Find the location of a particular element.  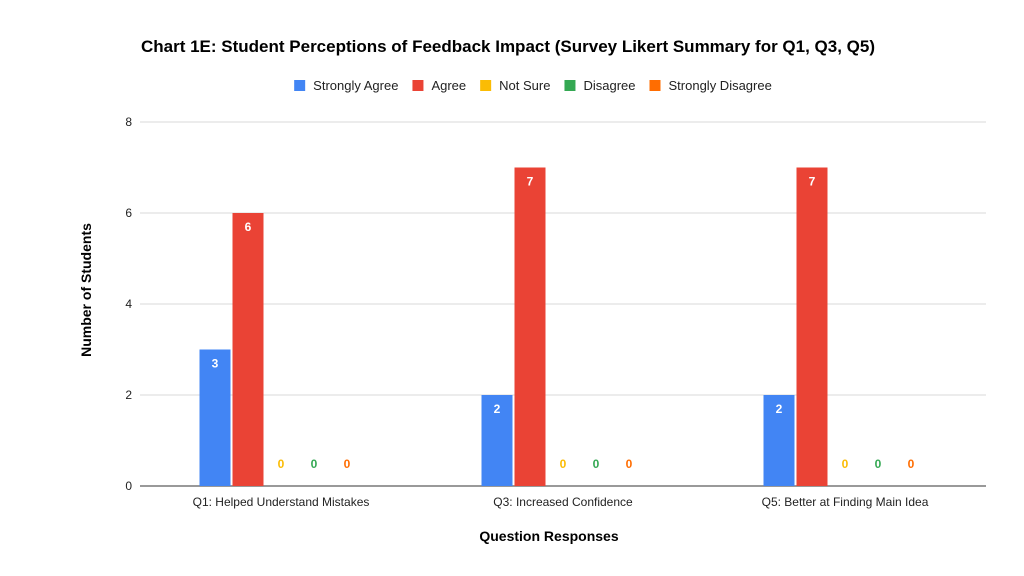

legend-label: Strongly Agree is located at coordinates (355, 85).